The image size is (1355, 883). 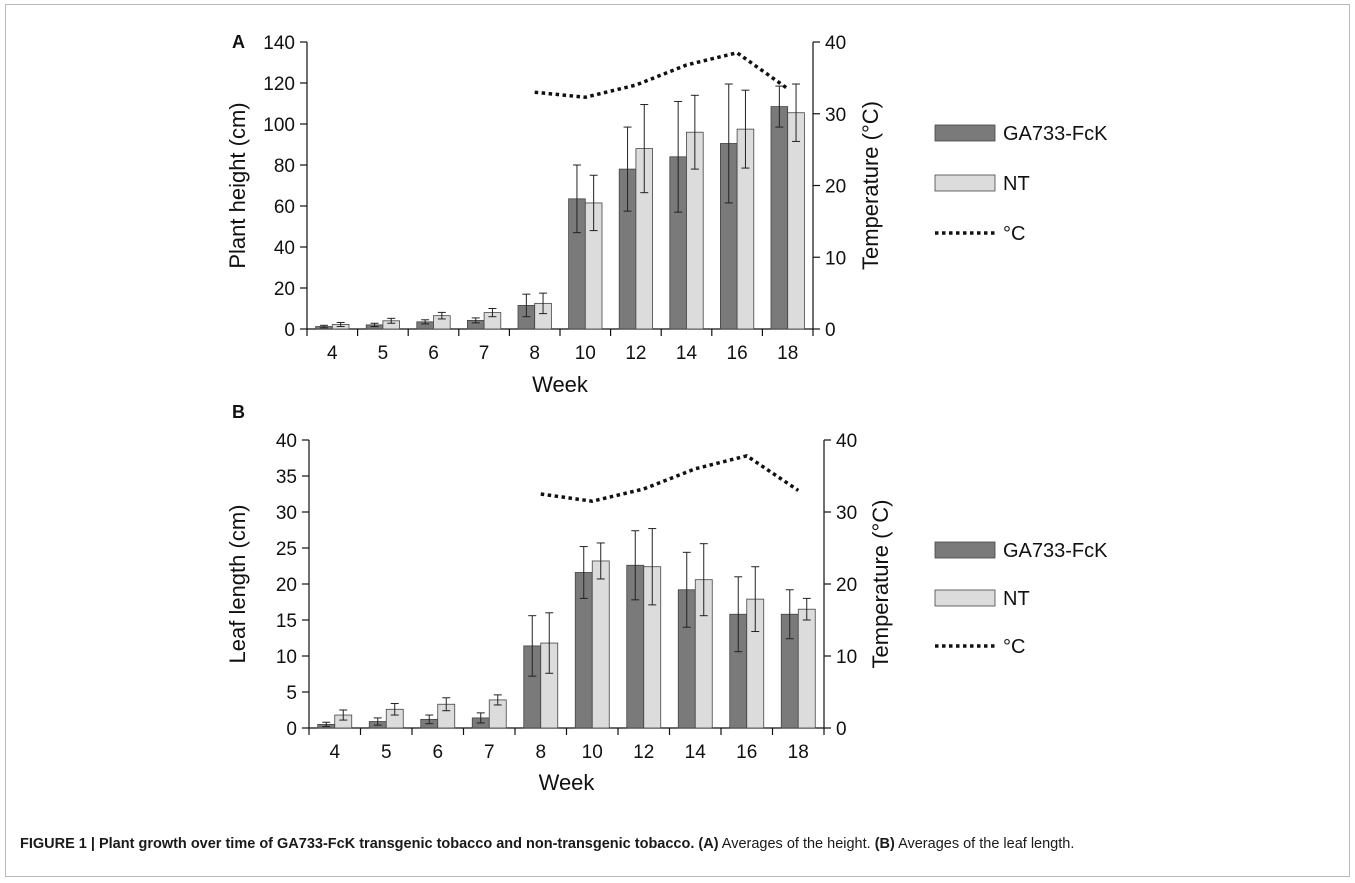 I want to click on y-tick-label: 100, so click(x=279, y=125).